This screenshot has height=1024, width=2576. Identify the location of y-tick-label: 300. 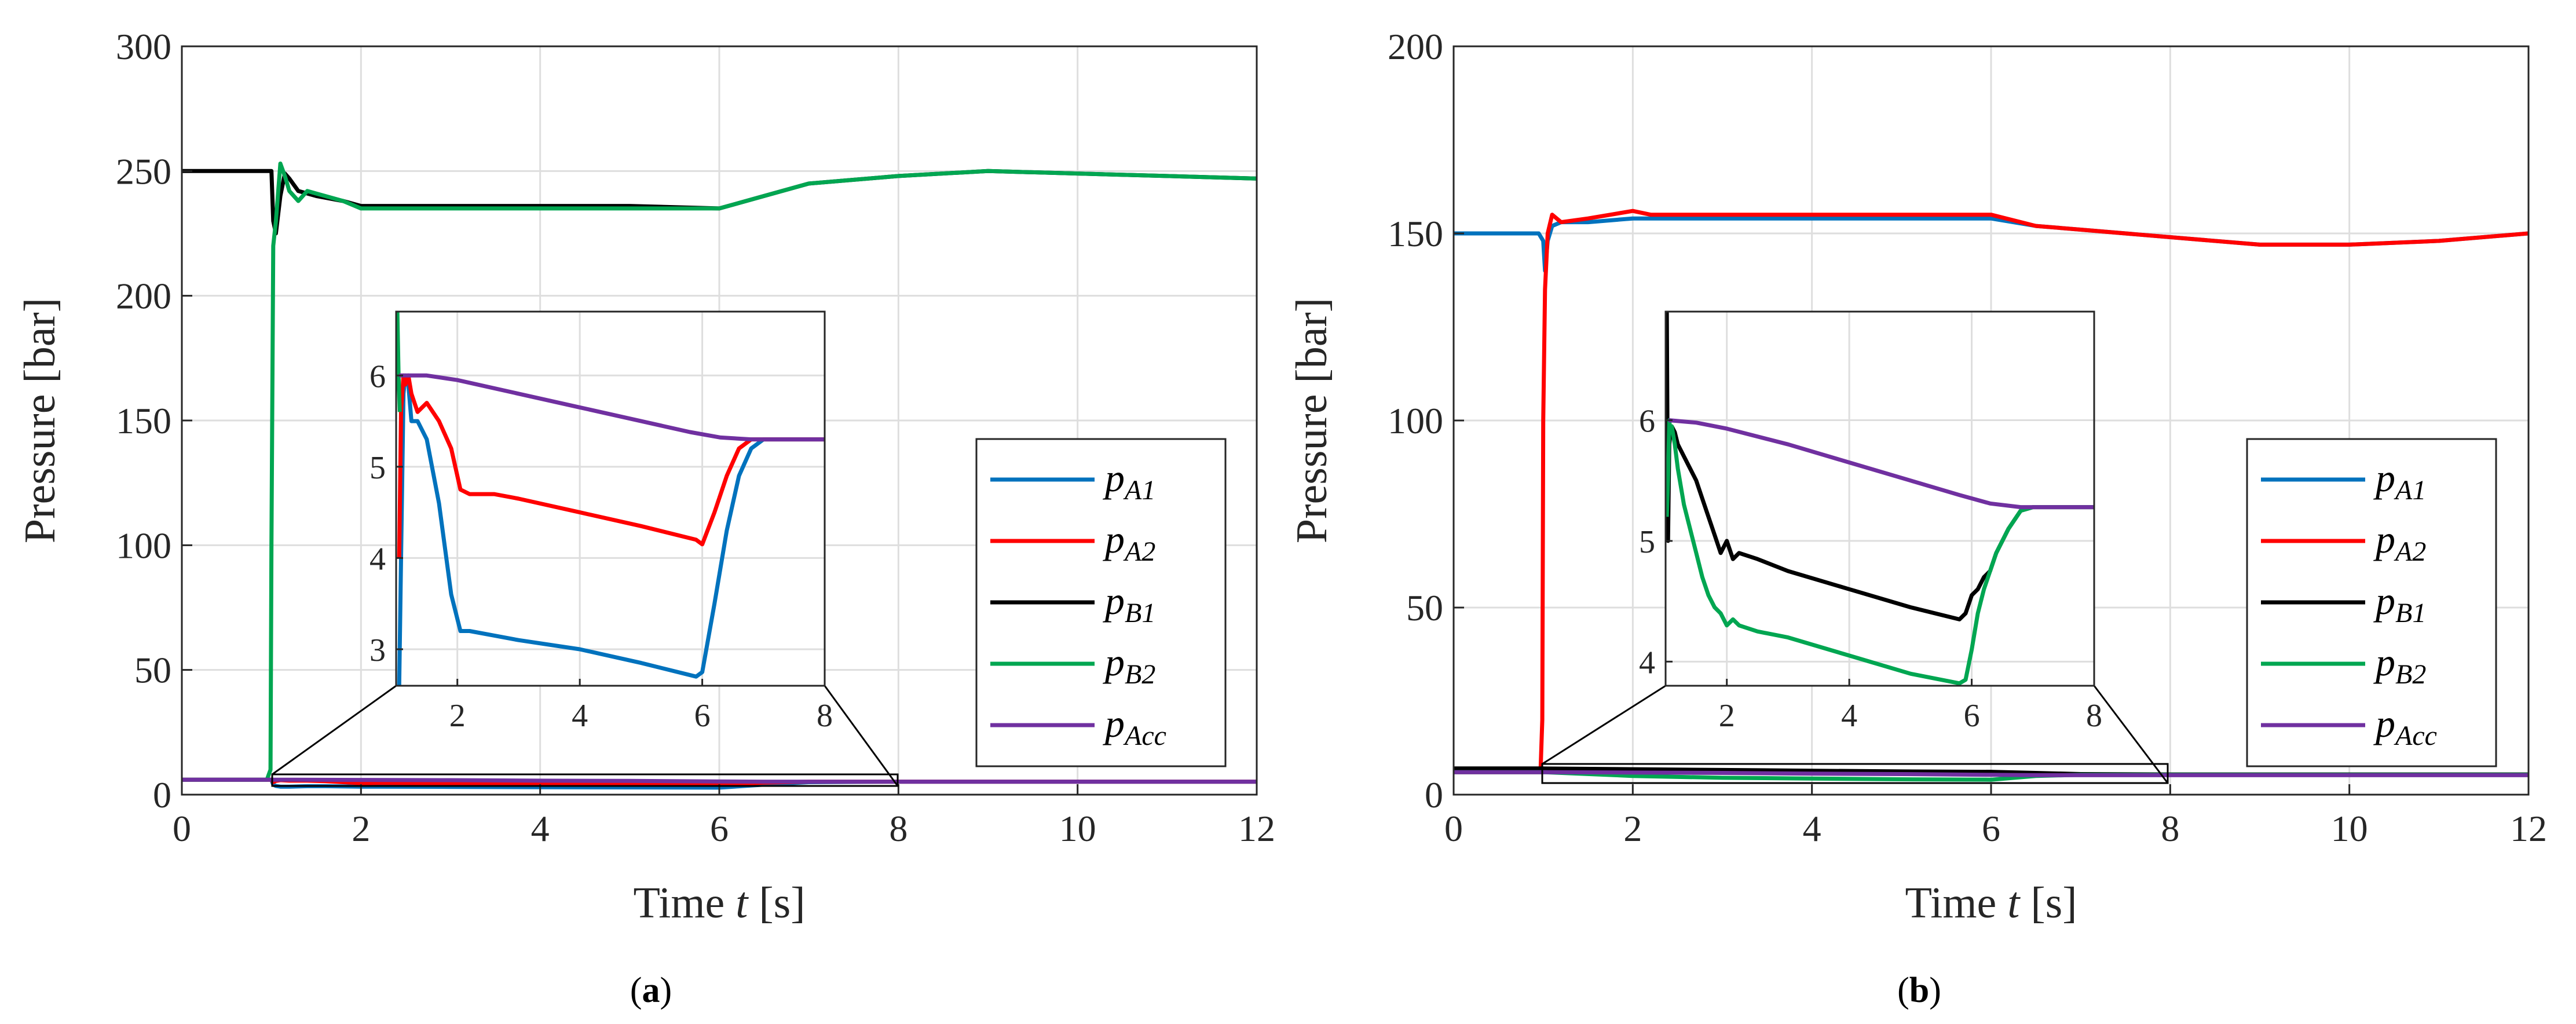
(143, 47).